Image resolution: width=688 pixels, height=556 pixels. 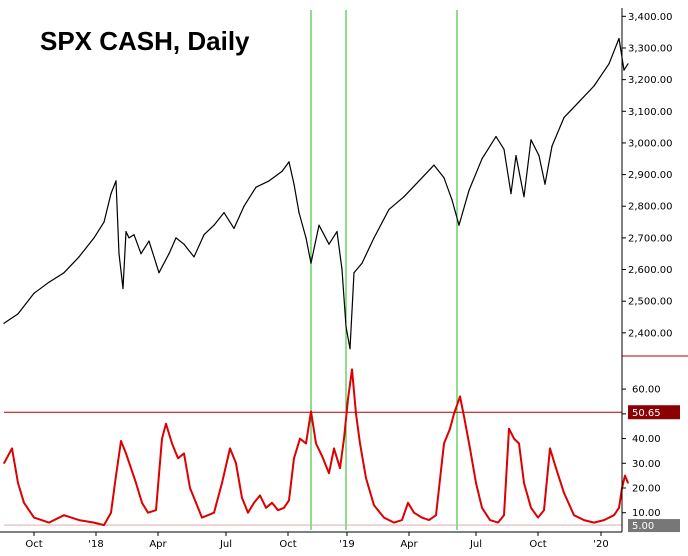 What do you see at coordinates (650, 48) in the screenshot?
I see `price-tick-label: 3,300.00` at bounding box center [650, 48].